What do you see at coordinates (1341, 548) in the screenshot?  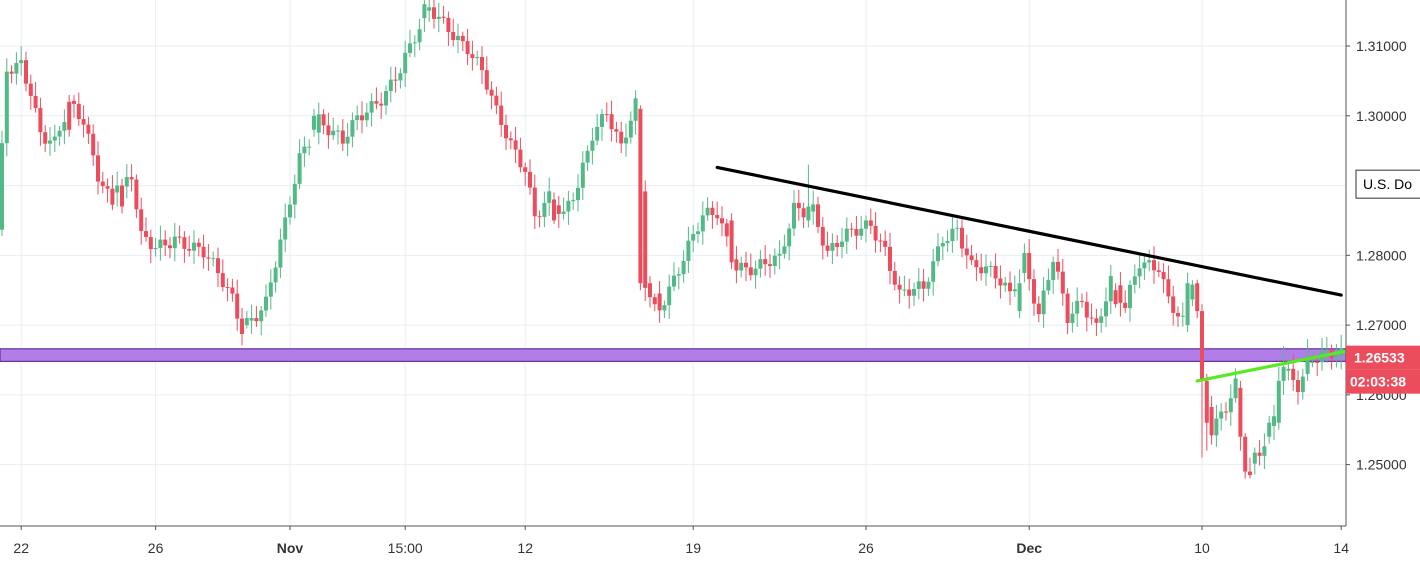 I see `time-tick-label: 14` at bounding box center [1341, 548].